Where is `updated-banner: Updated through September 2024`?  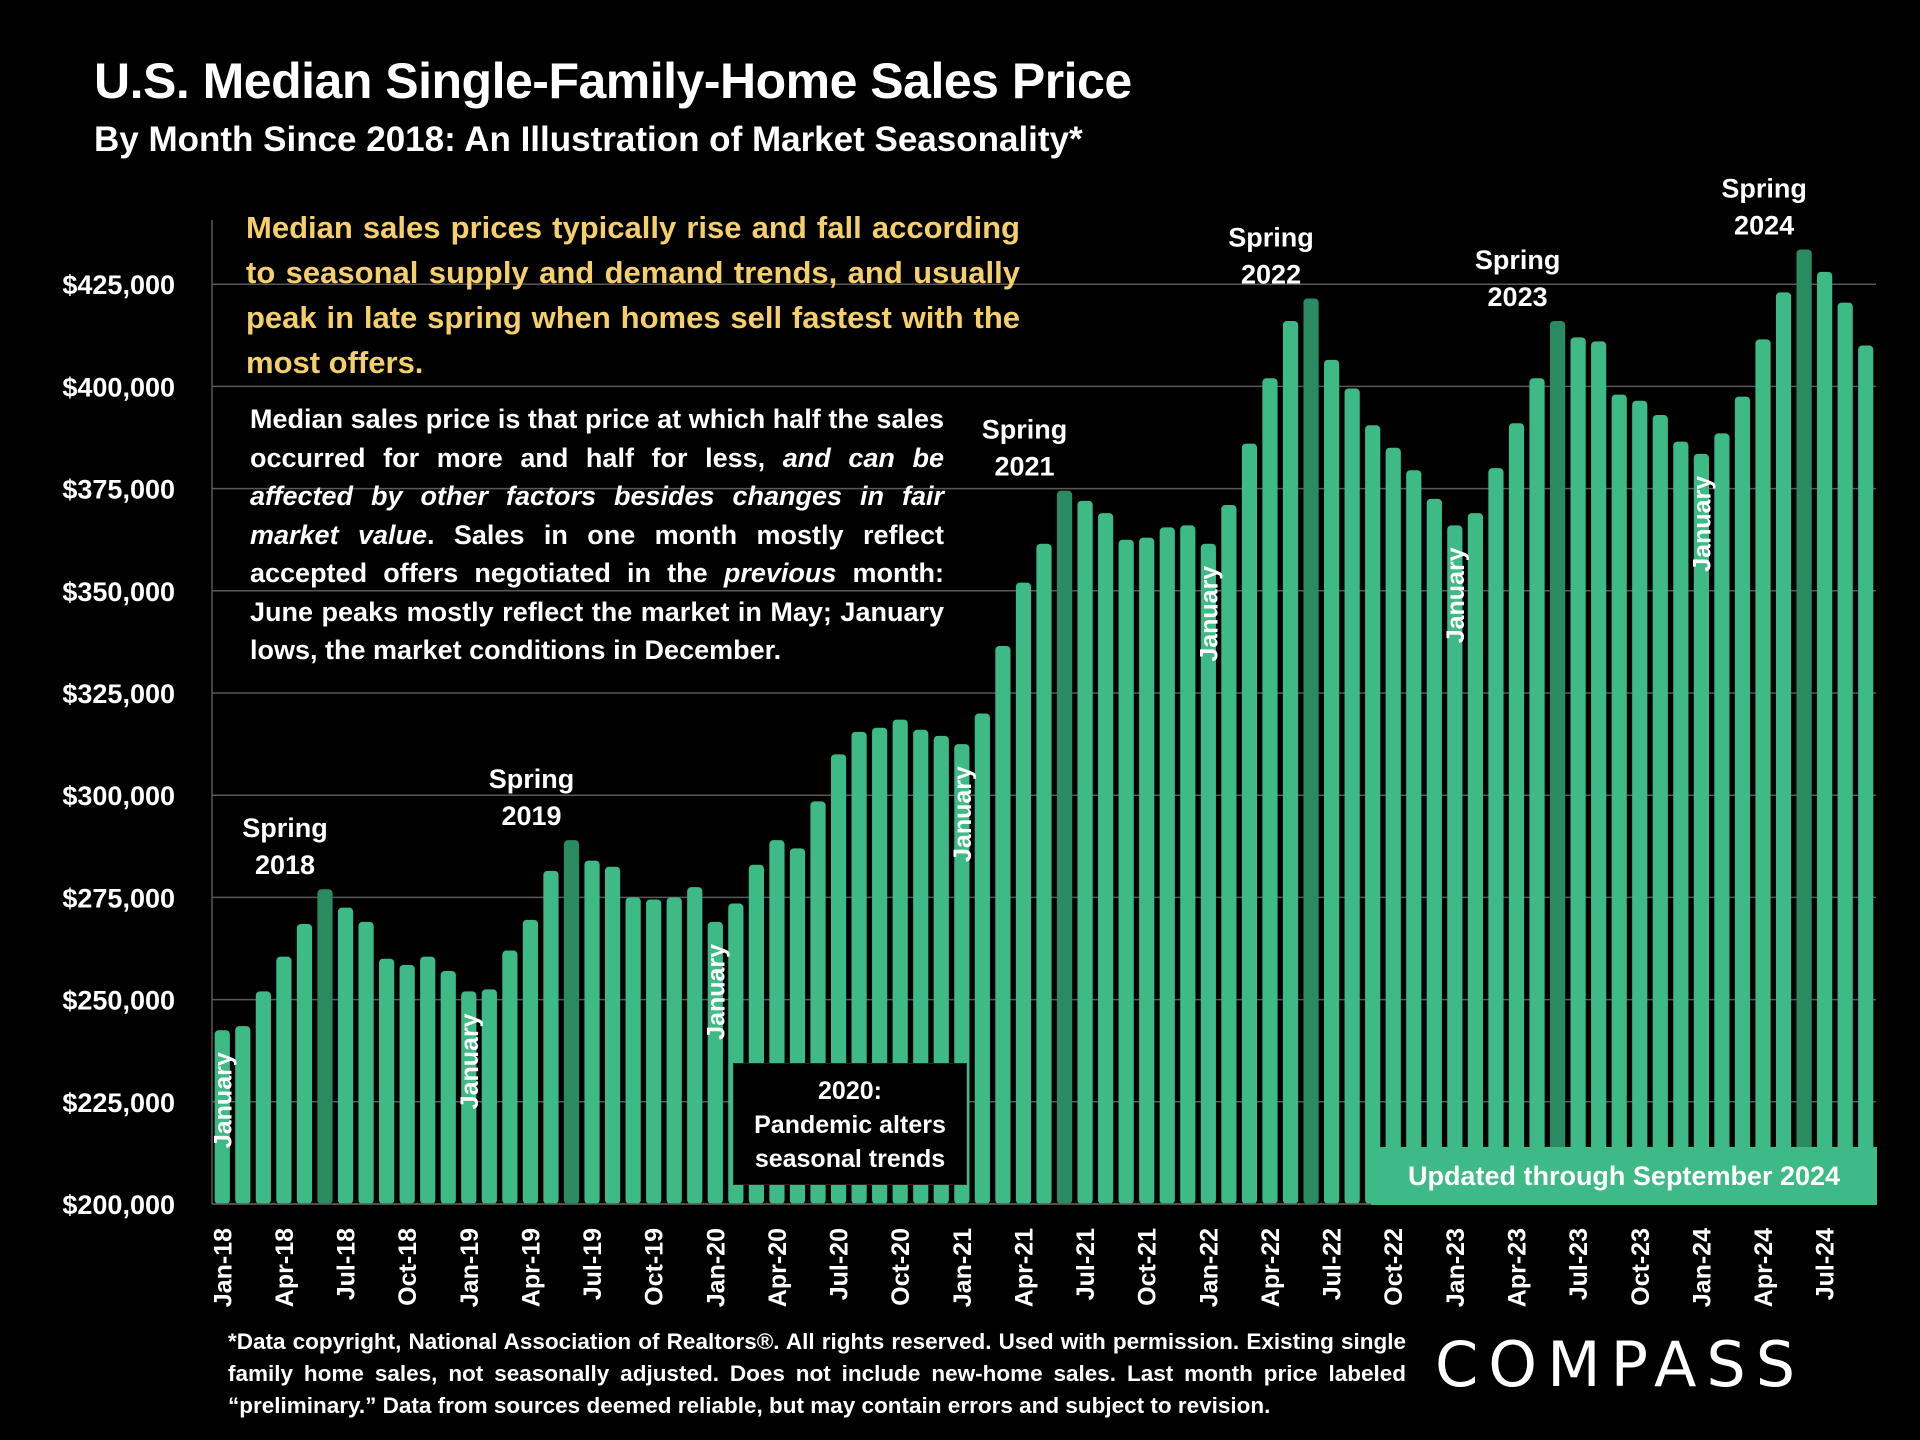 updated-banner: Updated through September 2024 is located at coordinates (1624, 1176).